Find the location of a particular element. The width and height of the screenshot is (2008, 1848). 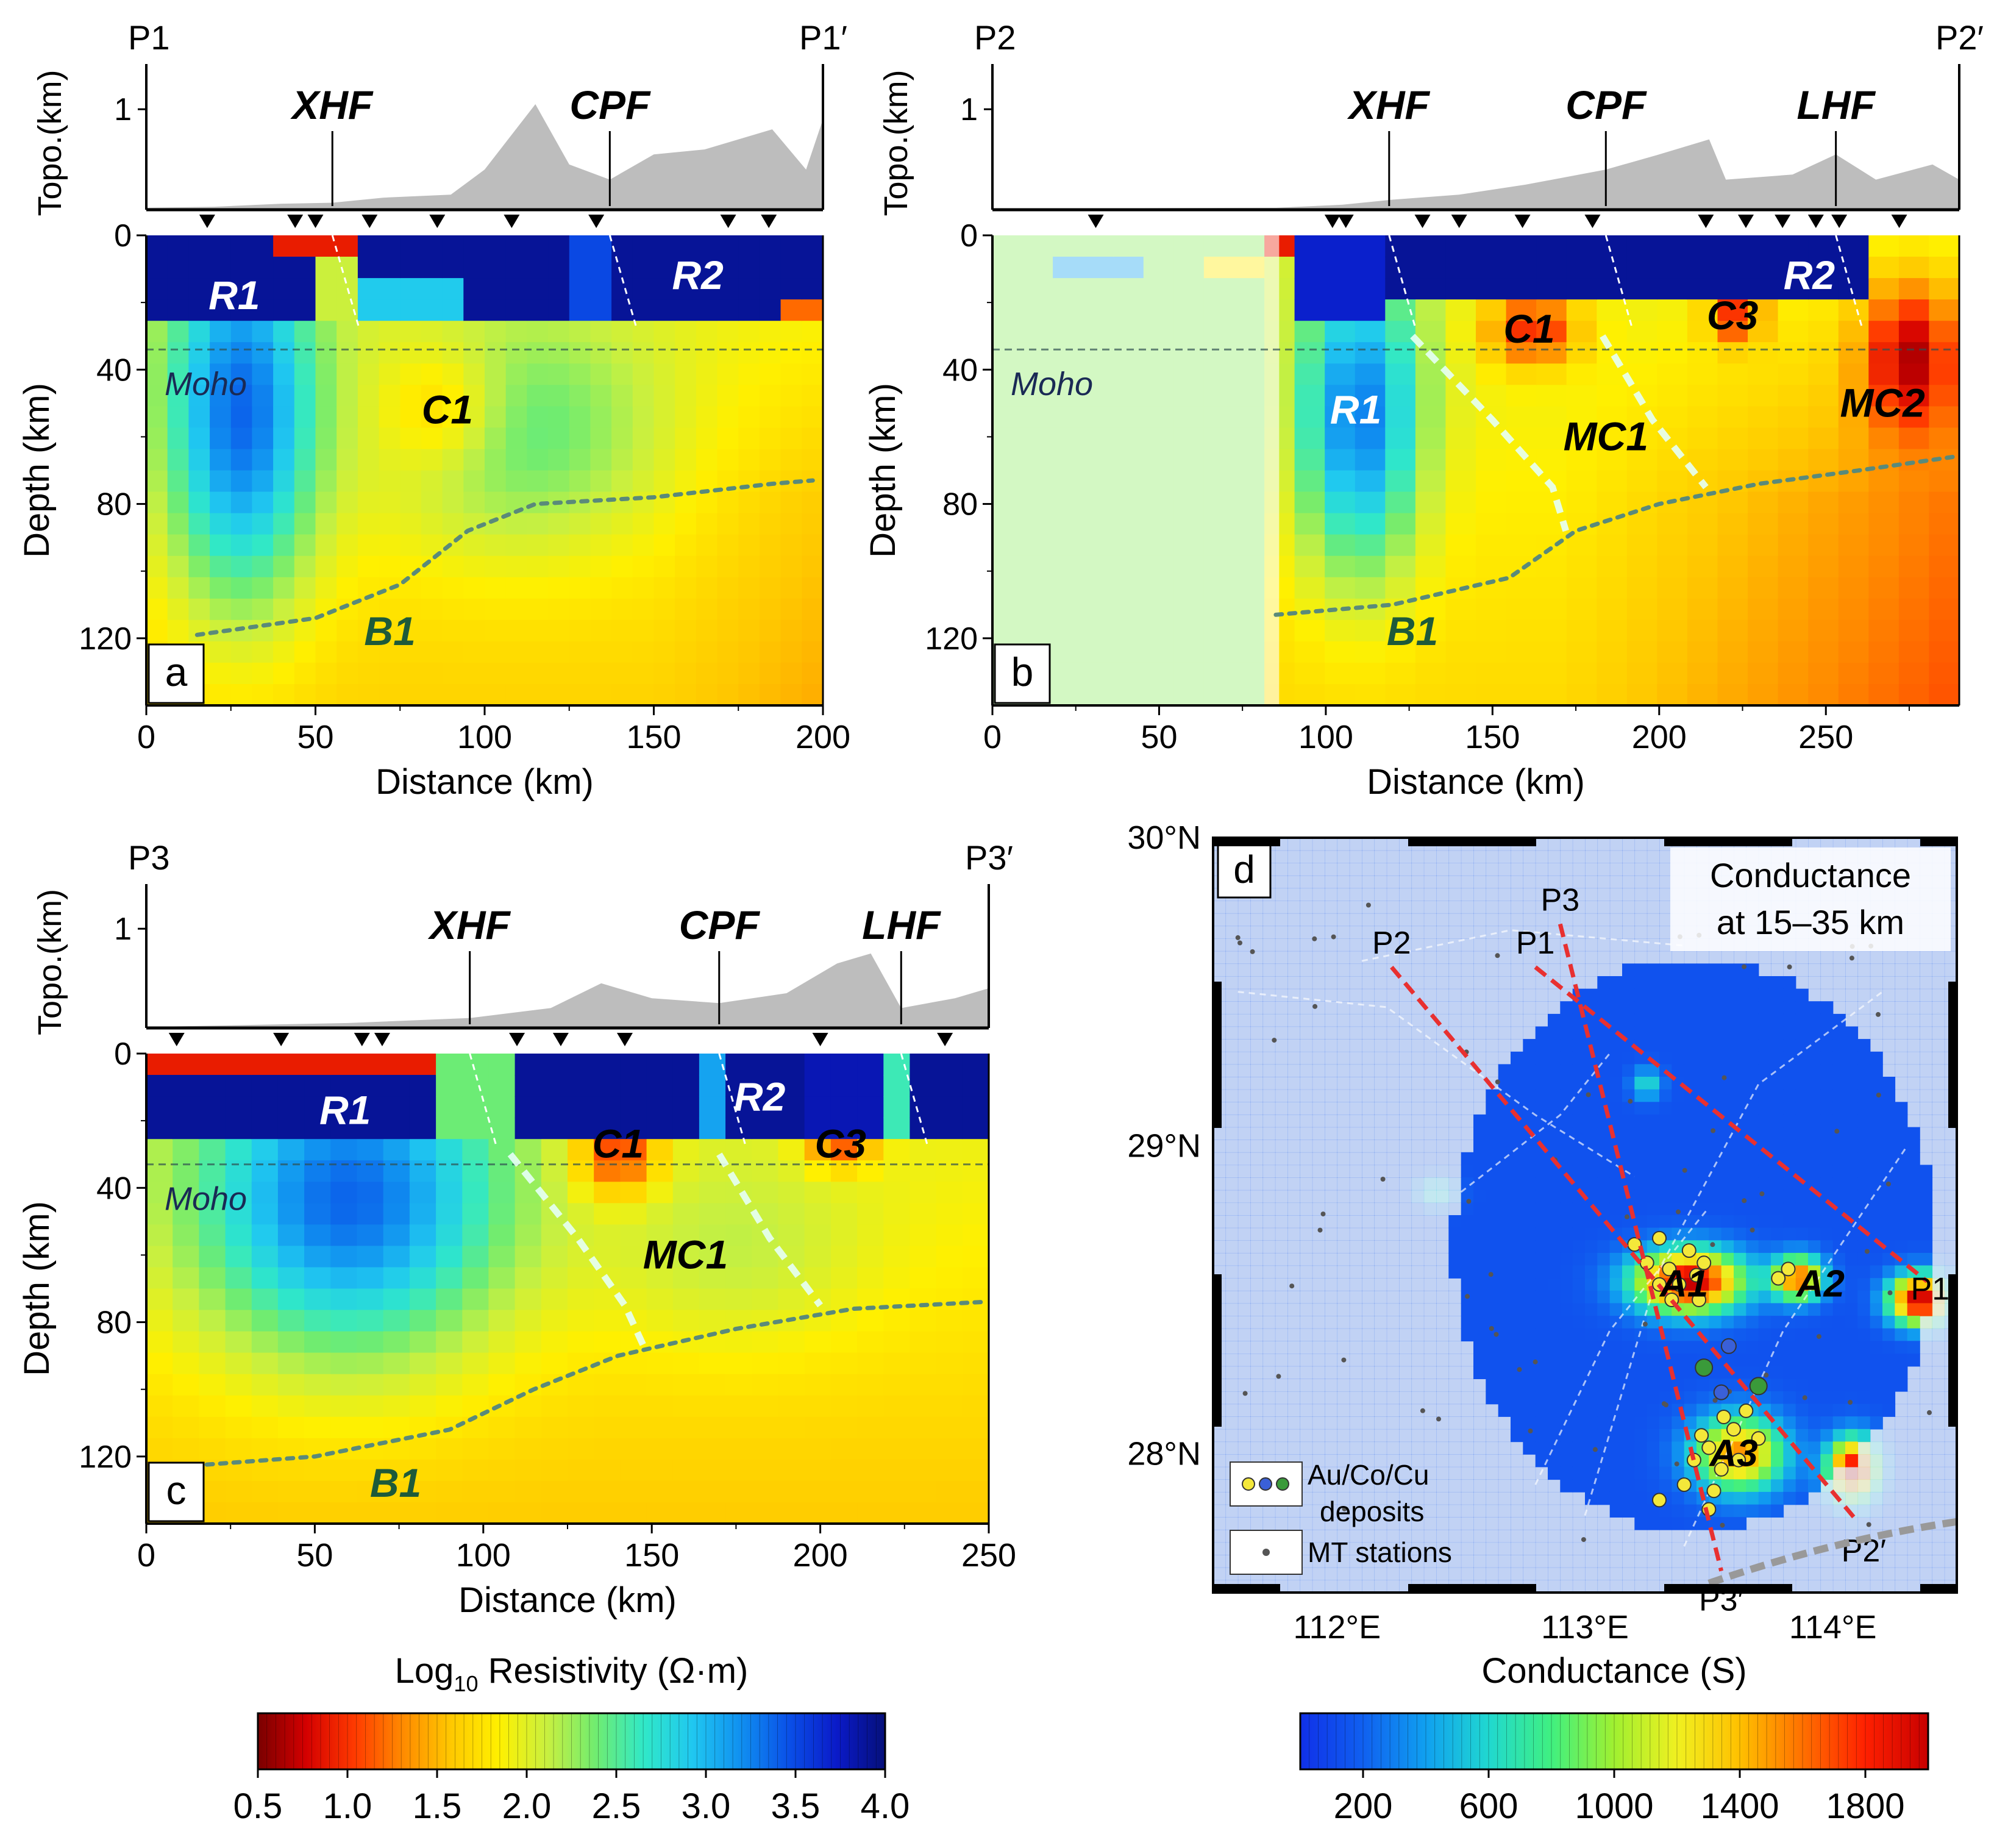

anomaly-label-r1: R1 is located at coordinates (345, 1110).